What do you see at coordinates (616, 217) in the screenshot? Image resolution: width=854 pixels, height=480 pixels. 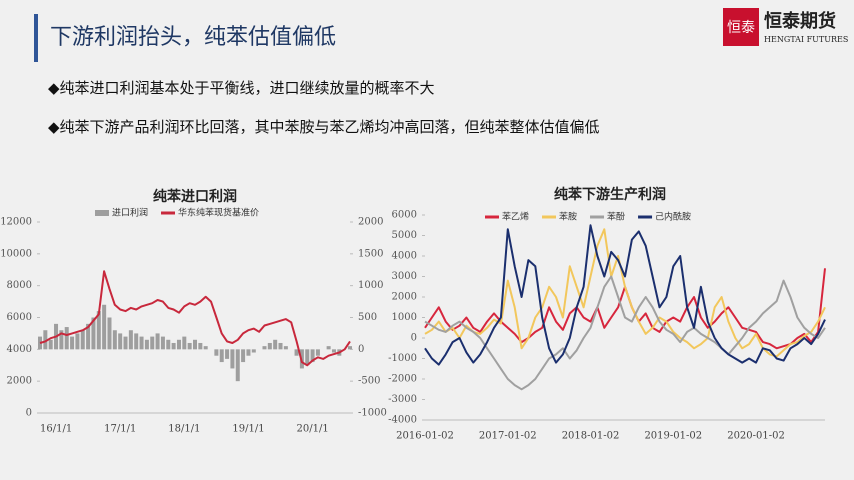 I see `legend-label: 苯酚` at bounding box center [616, 217].